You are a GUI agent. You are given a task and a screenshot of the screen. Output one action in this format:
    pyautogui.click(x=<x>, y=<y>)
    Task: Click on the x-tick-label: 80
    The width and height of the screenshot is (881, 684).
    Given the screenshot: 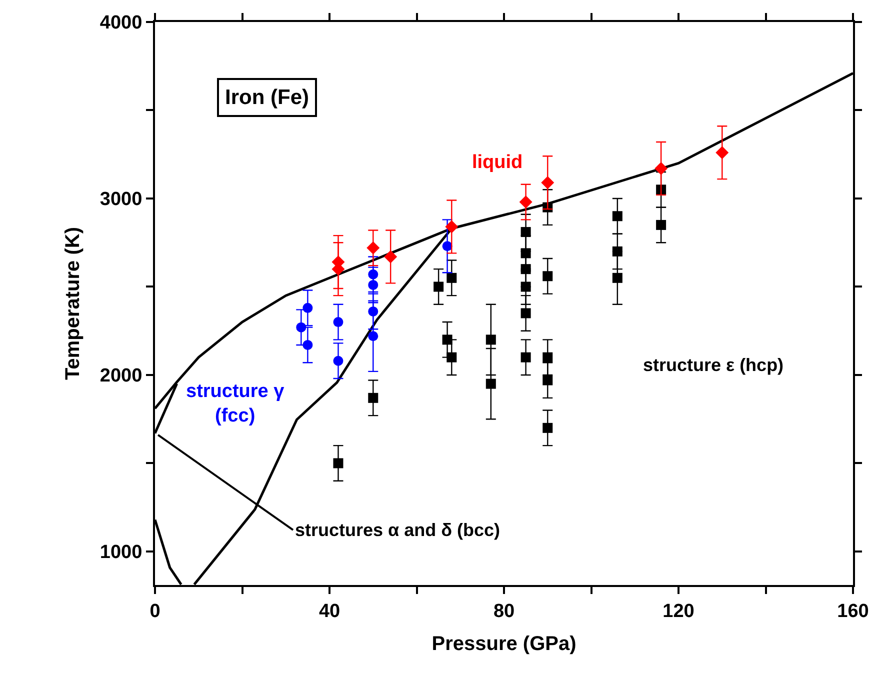 What is the action you would take?
    pyautogui.click(x=504, y=611)
    